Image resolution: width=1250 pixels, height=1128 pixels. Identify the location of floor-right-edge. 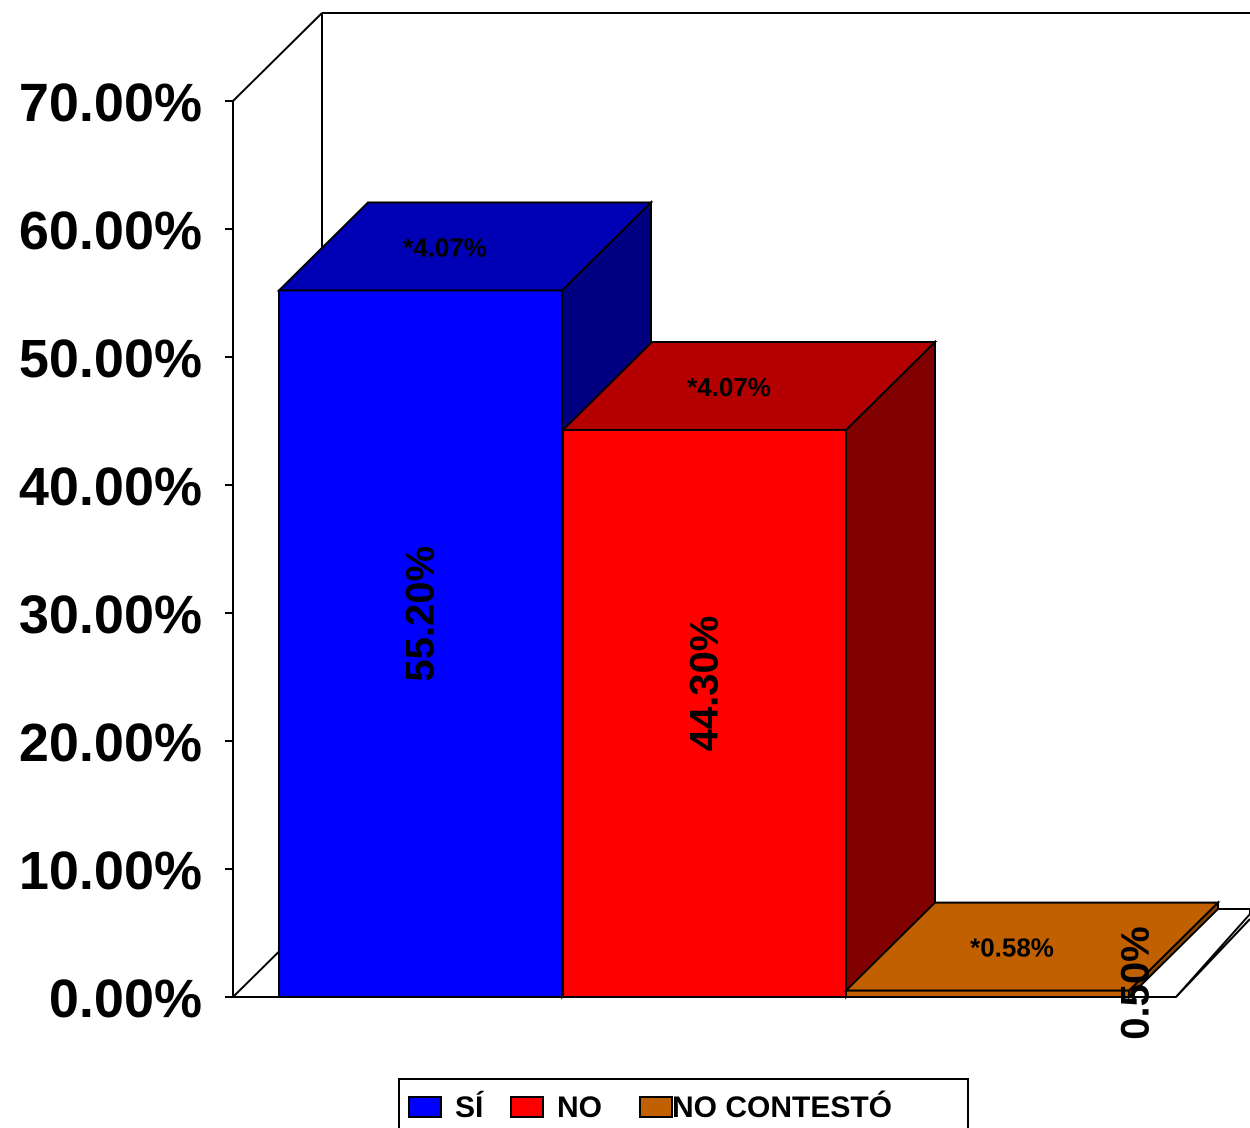
(1212, 958).